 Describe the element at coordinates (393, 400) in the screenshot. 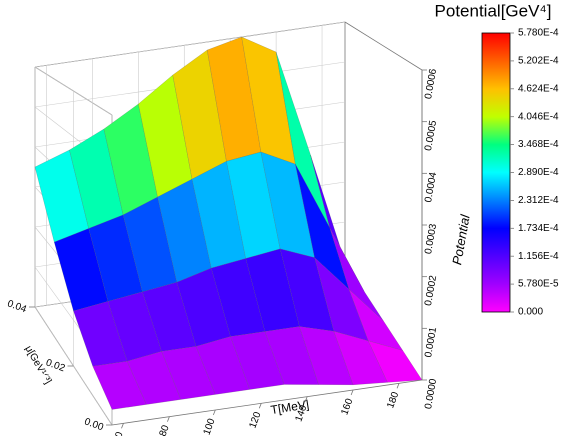

I see `x-tick-label: 180` at that location.